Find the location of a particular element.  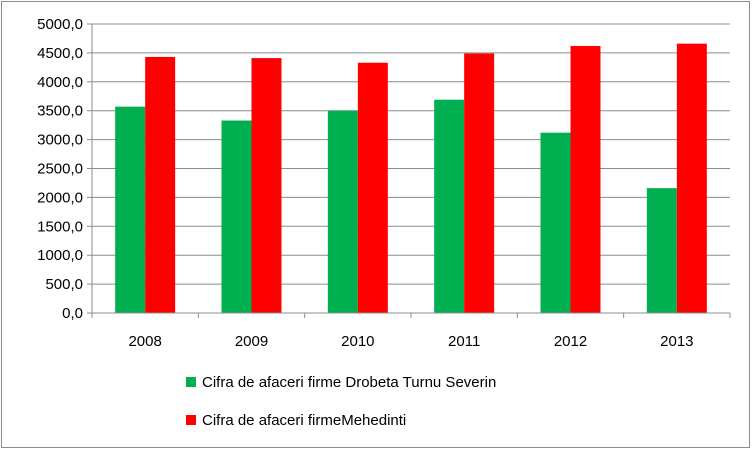

y-tick-label: 3000,0 is located at coordinates (60, 140).